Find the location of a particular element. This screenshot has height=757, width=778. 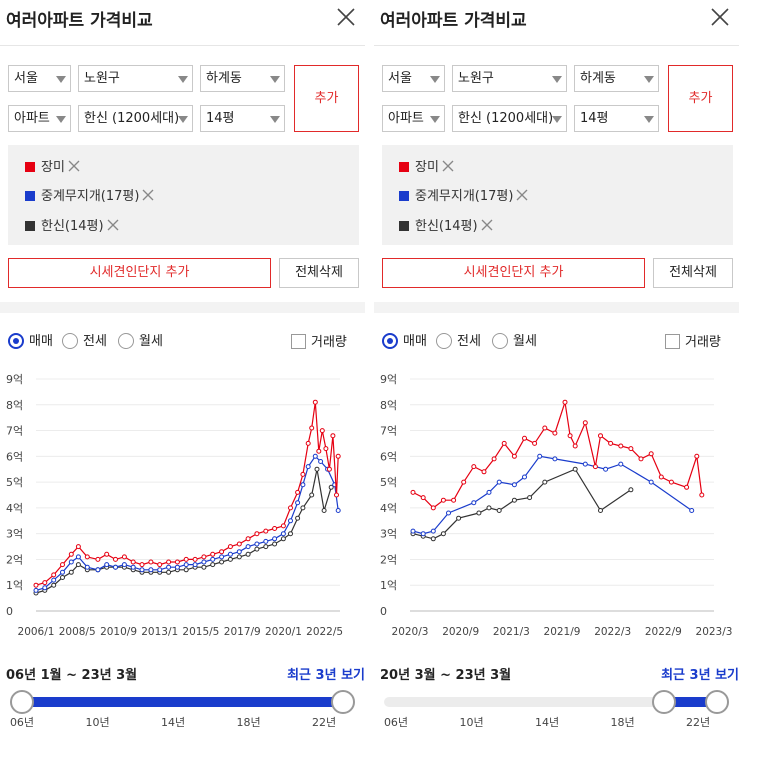

y-tick-label: 7억 is located at coordinates (14, 431).